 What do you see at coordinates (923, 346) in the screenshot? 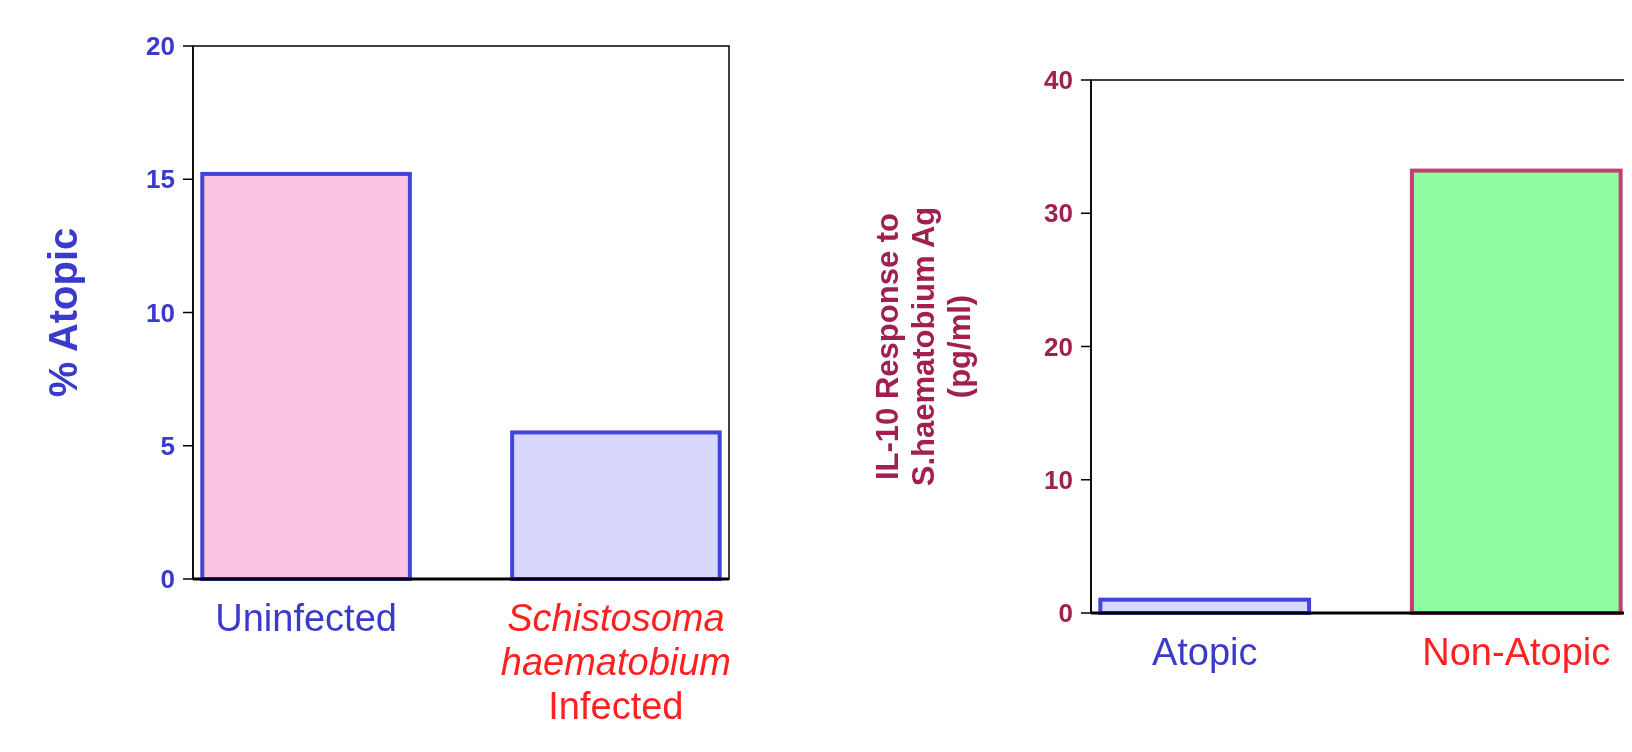
I see `y-axis-title: IL-10 Response to S.haematobium Ag (pg/ml)` at bounding box center [923, 346].